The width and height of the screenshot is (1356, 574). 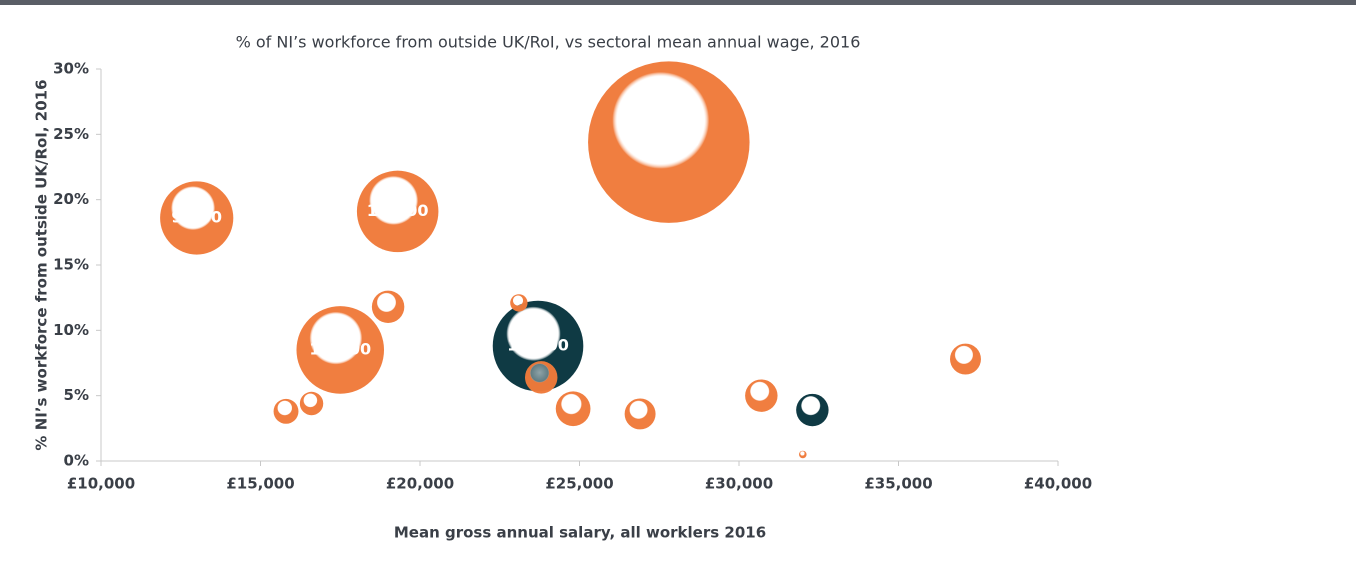 I want to click on y-tick-label: 5%, so click(x=76, y=395).